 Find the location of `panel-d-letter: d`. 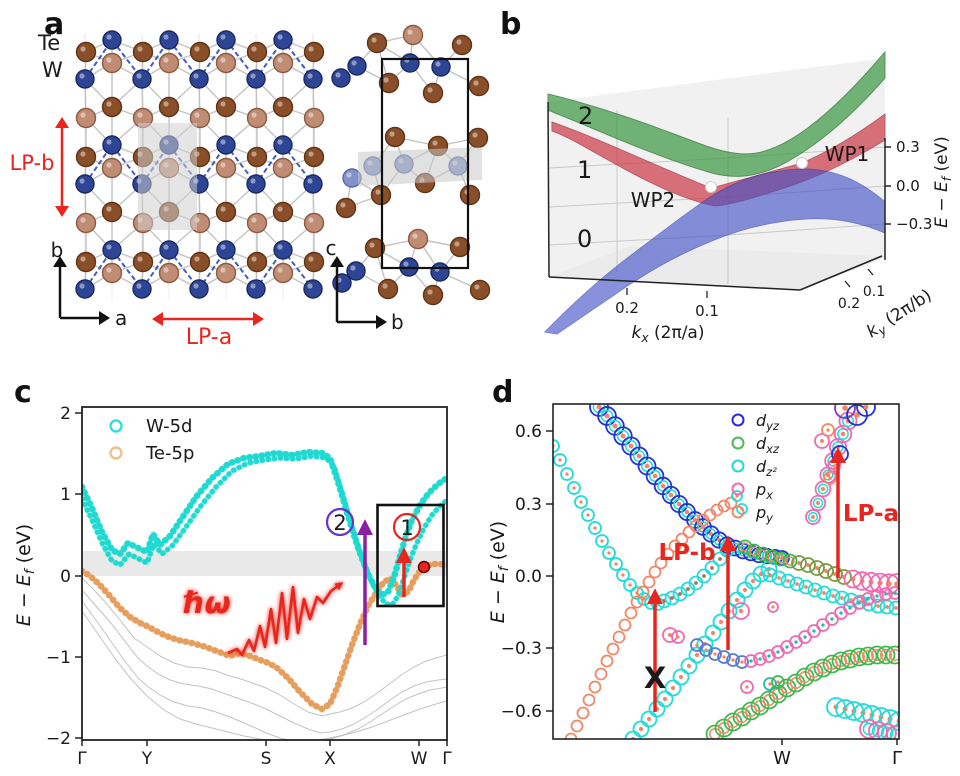

panel-d-letter: d is located at coordinates (502, 392).